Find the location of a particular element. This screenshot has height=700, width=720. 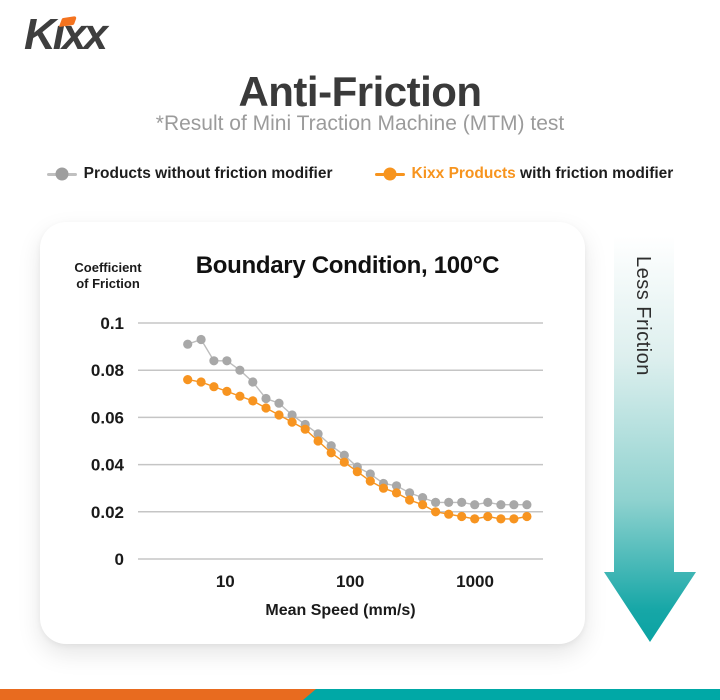

svg-text: 0.02 is located at coordinates (107, 512).